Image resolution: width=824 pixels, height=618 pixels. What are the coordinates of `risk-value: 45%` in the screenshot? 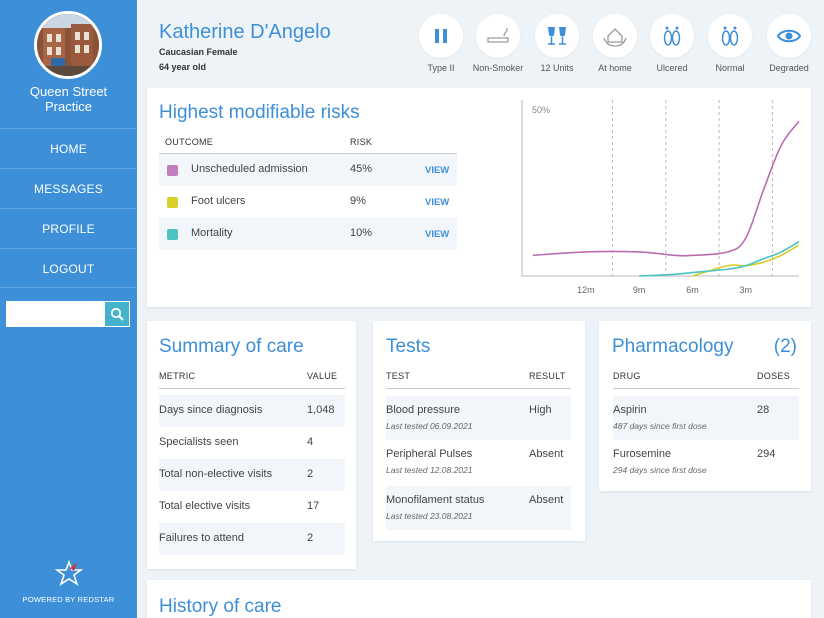 It's located at (361, 169).